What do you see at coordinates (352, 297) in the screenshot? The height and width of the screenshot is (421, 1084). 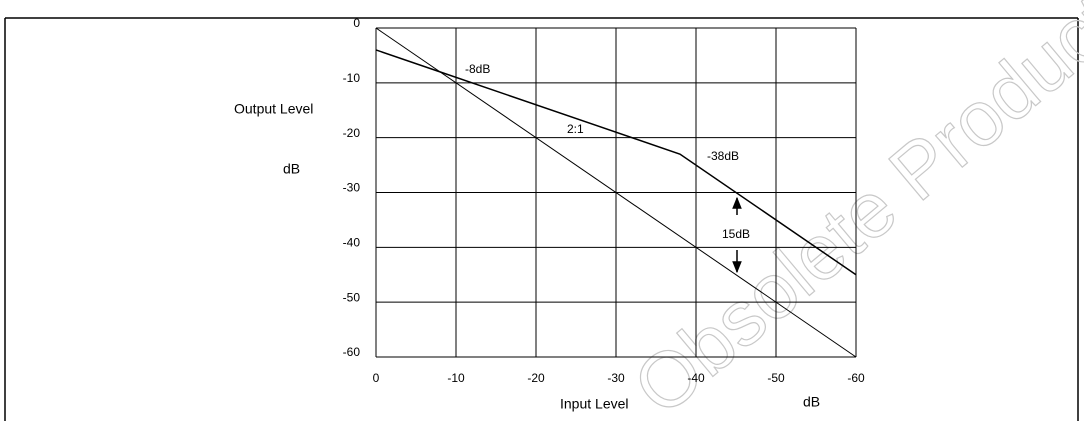 I see `y-tick-label: -50` at bounding box center [352, 297].